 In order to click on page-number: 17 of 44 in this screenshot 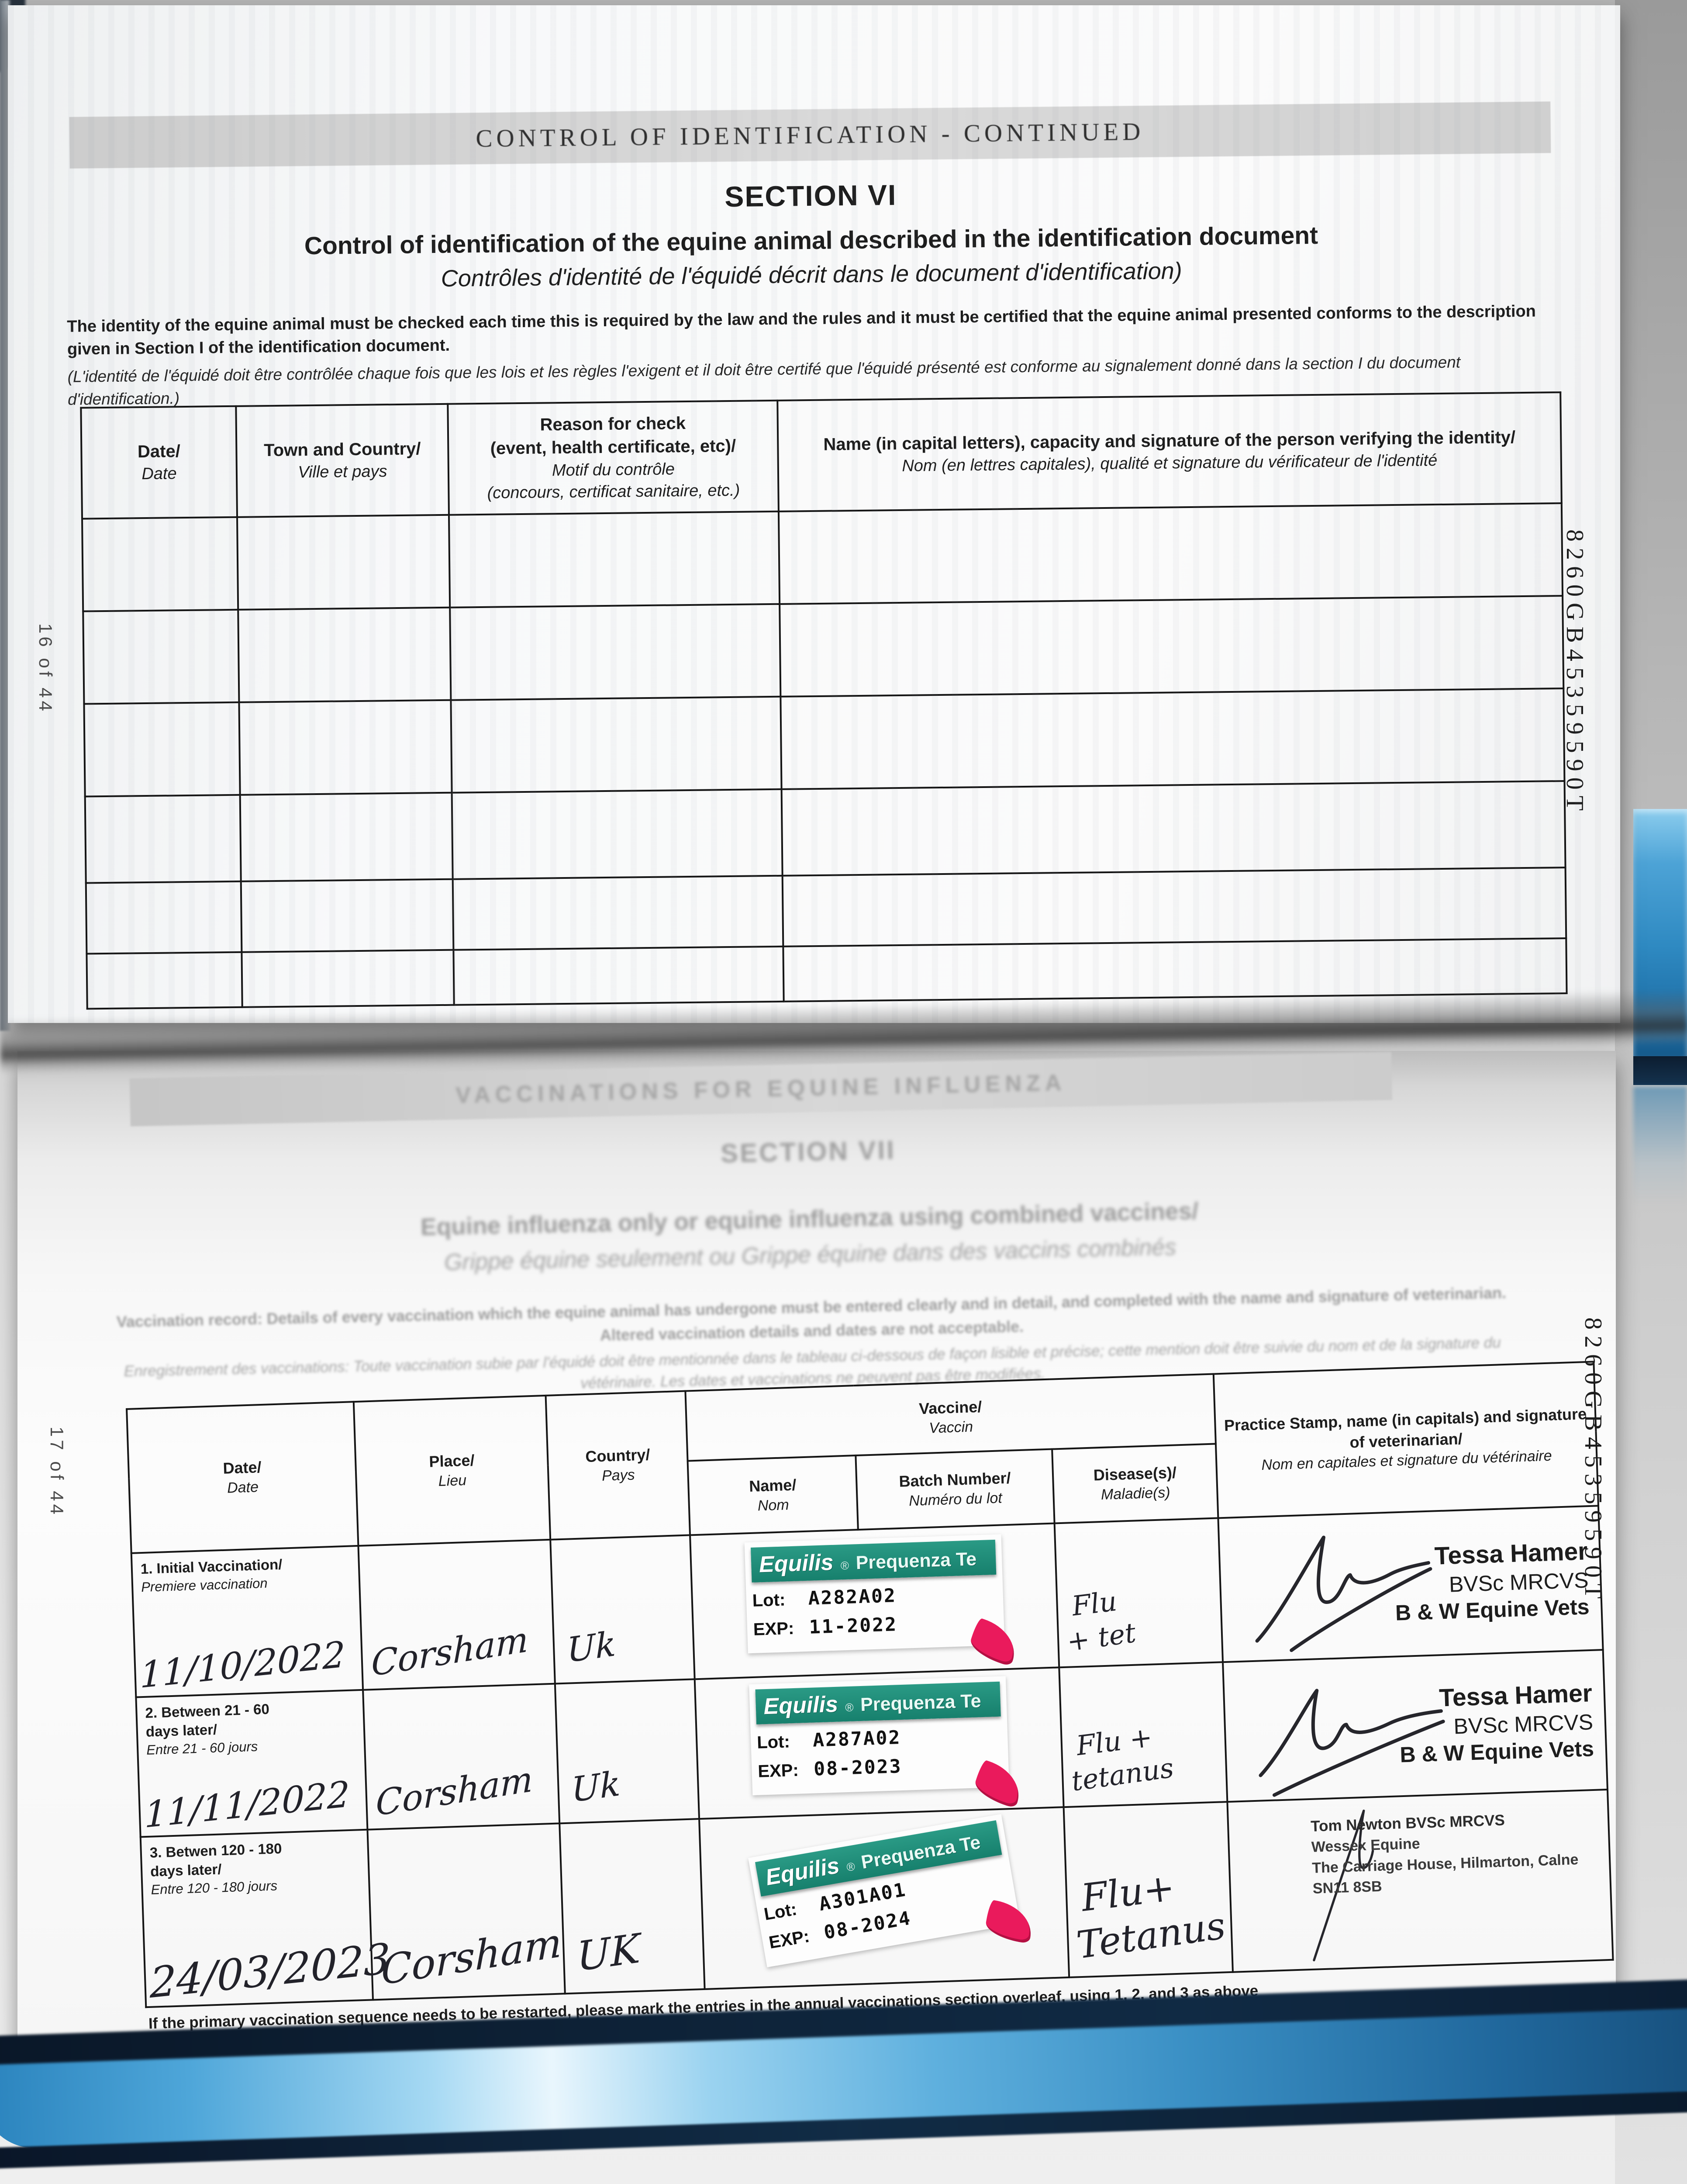, I will do `click(57, 1472)`.